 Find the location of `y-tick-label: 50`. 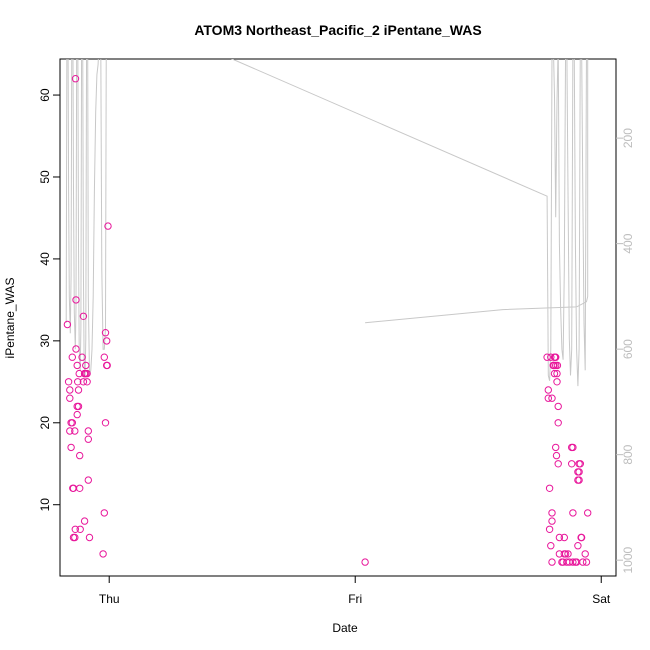

y-tick-label: 50 is located at coordinates (45, 177).